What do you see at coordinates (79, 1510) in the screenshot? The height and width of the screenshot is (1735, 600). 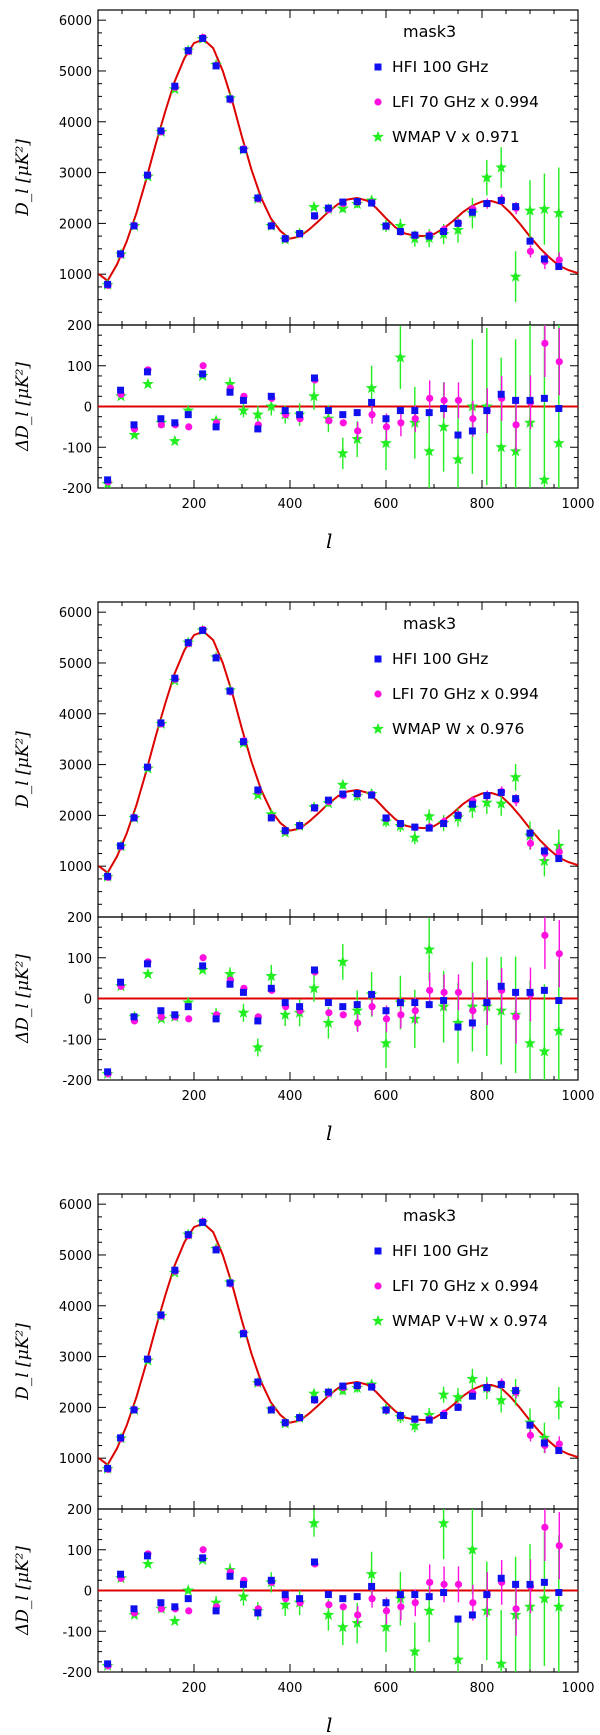 I see `y-tick-label: 200` at bounding box center [79, 1510].